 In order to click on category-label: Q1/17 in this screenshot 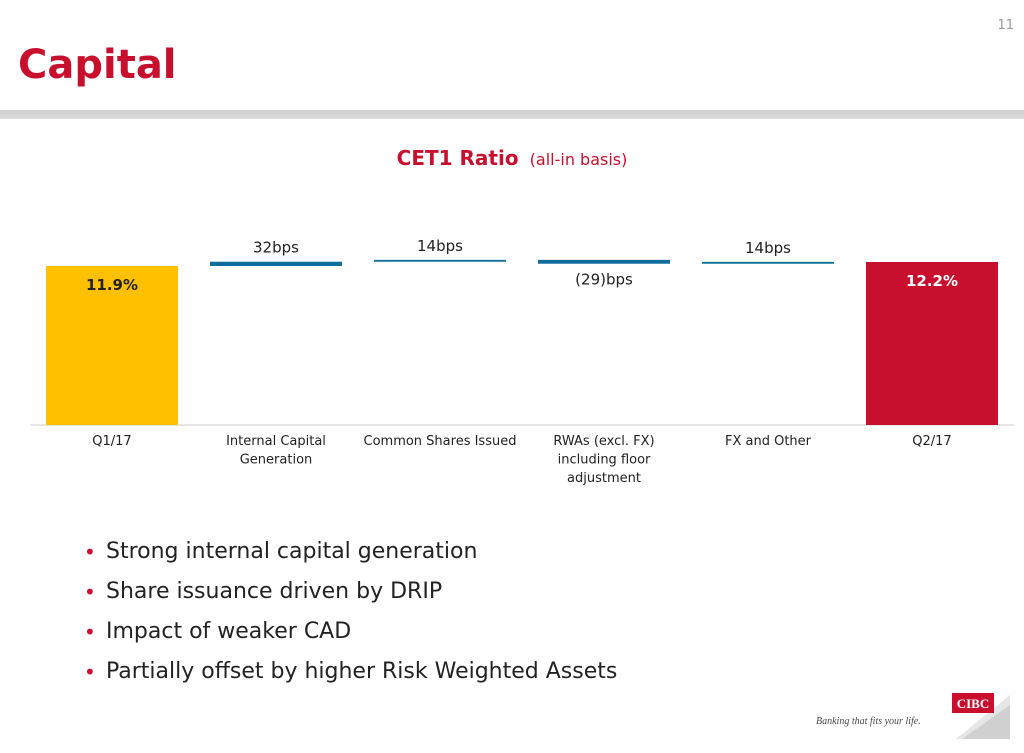, I will do `click(111, 441)`.